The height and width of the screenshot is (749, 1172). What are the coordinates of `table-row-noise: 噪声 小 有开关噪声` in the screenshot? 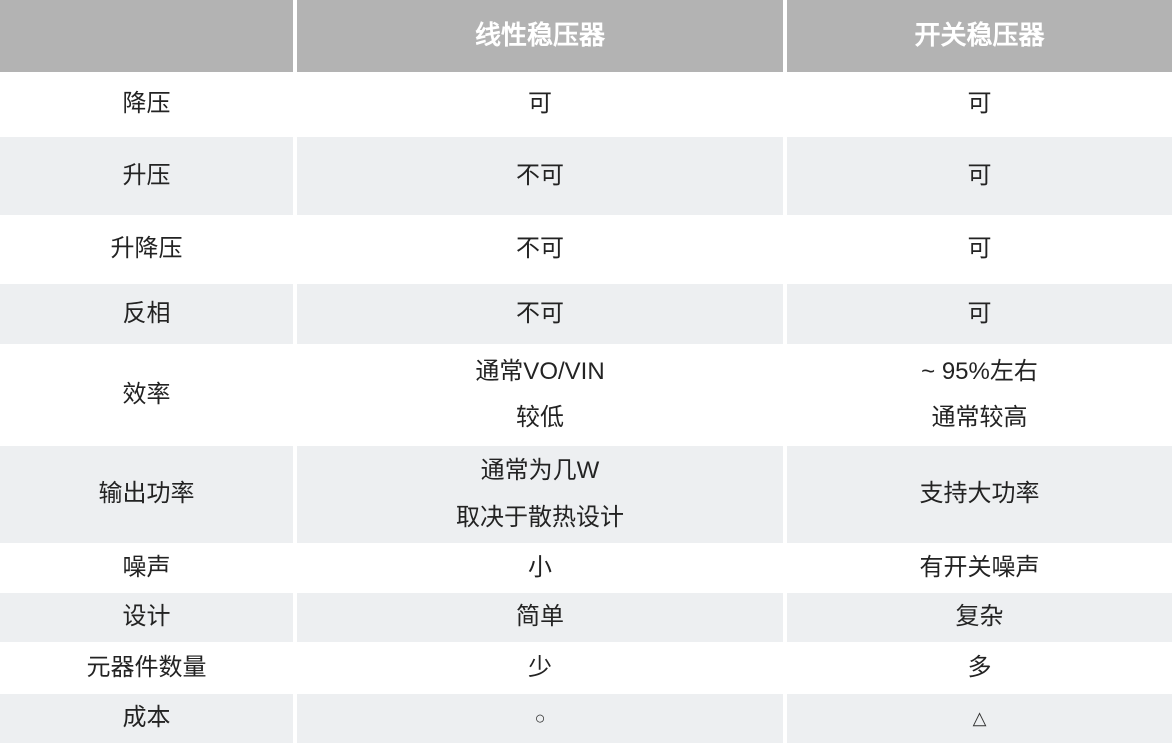 It's located at (586, 568).